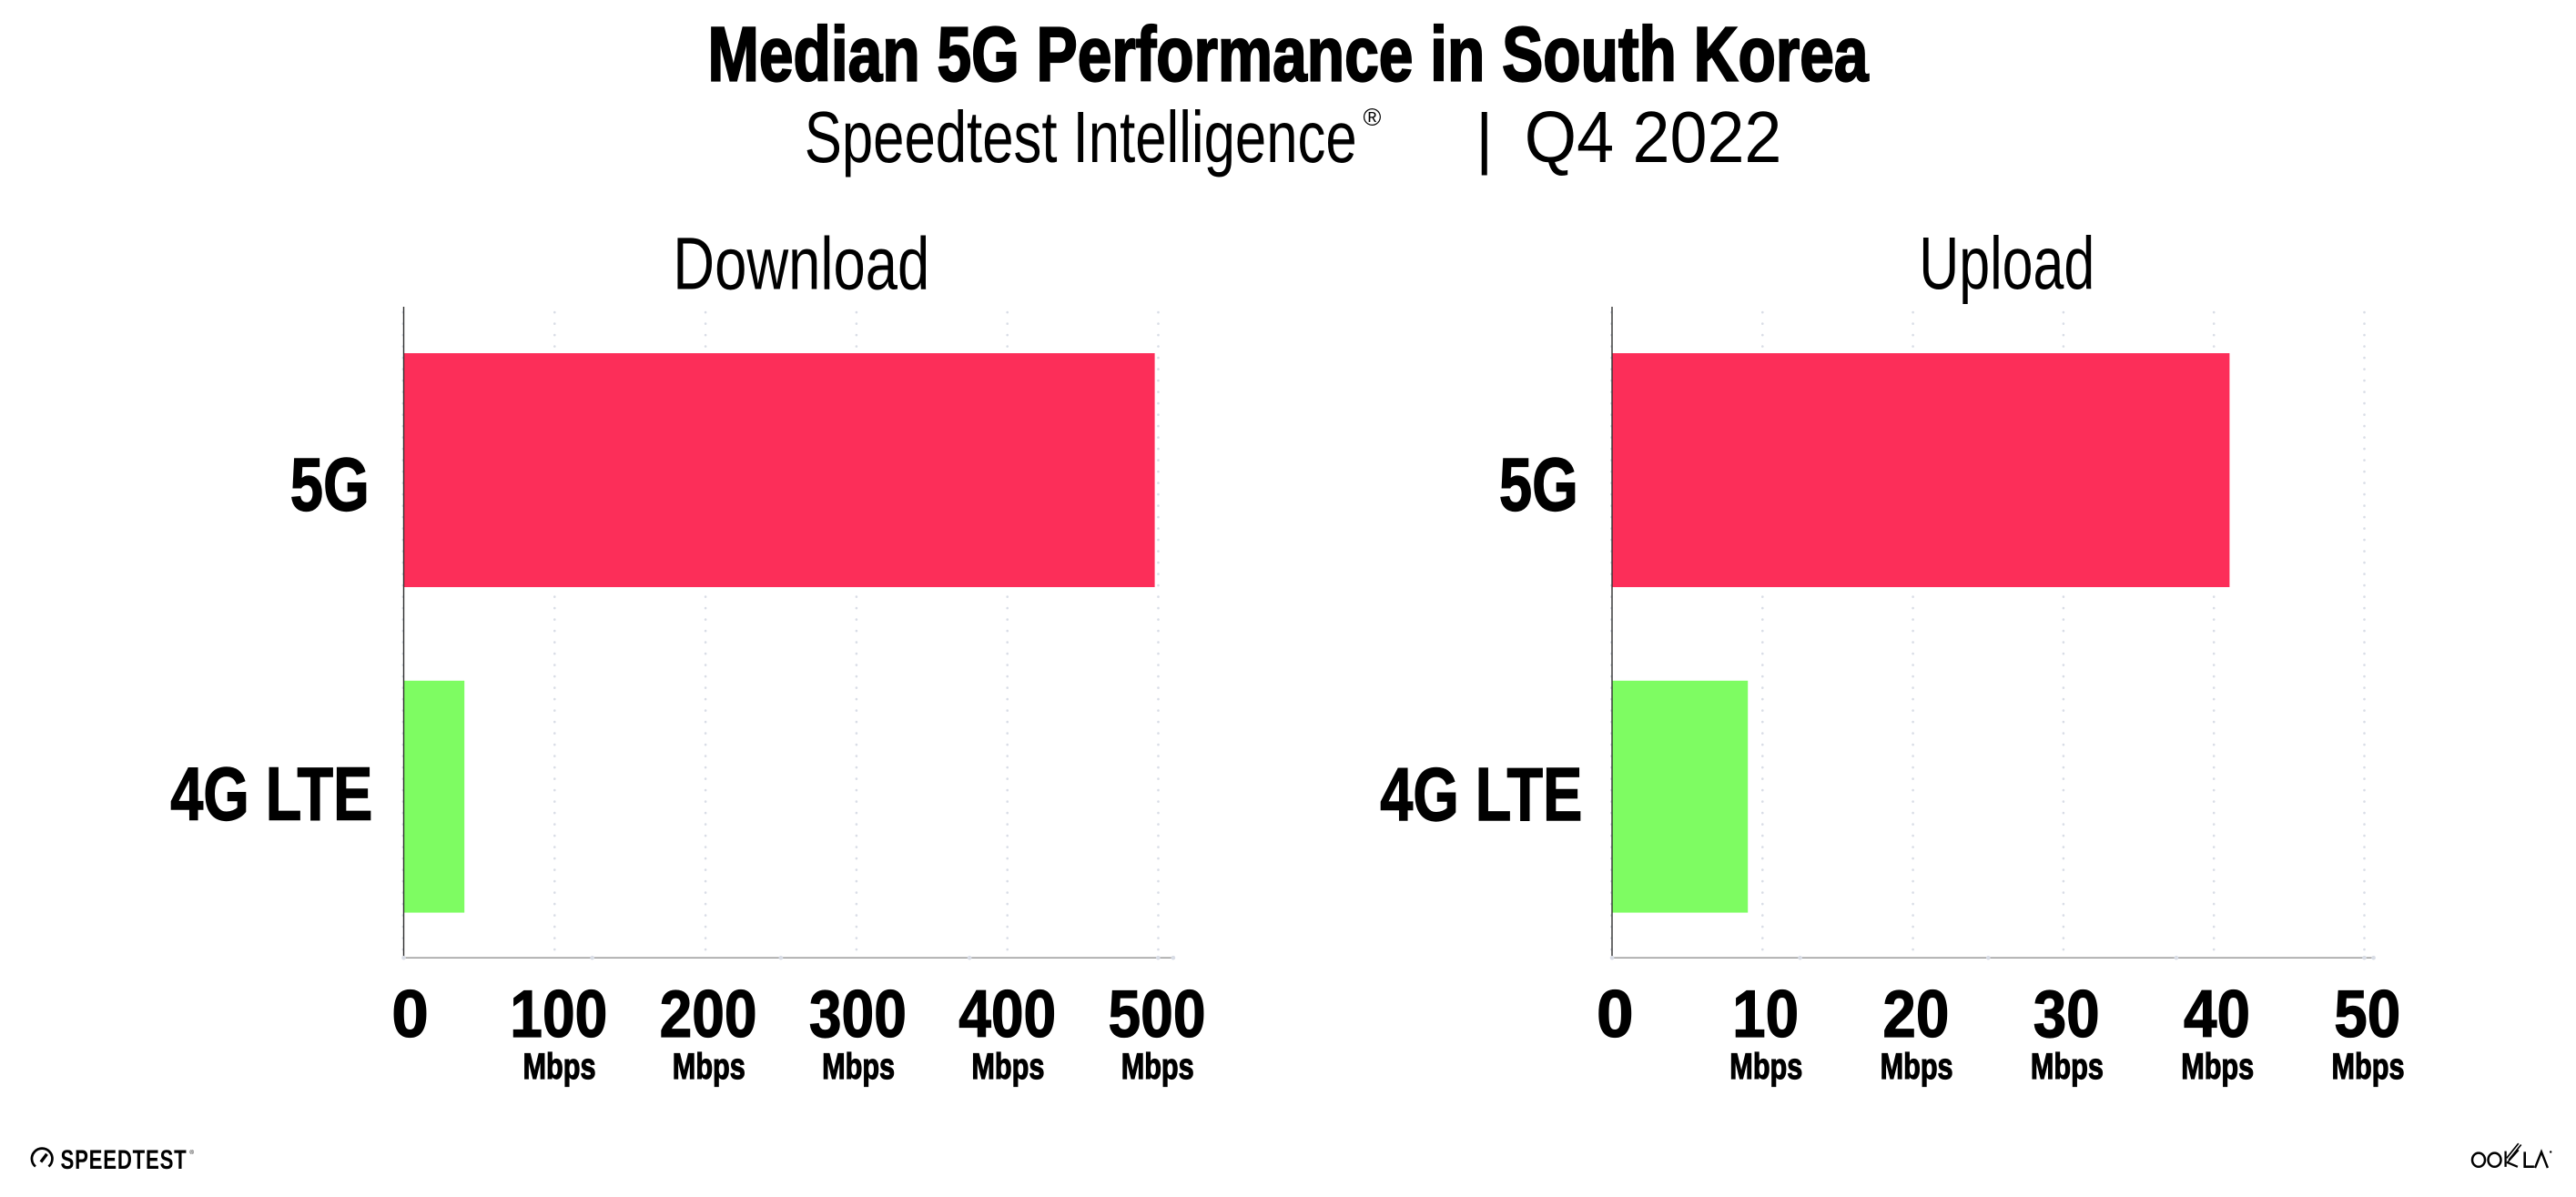 This screenshot has width=2576, height=1197. I want to click on svg-text:Median 5G Performance in South: Median 5G Performance in South Korea, so click(1289, 55).